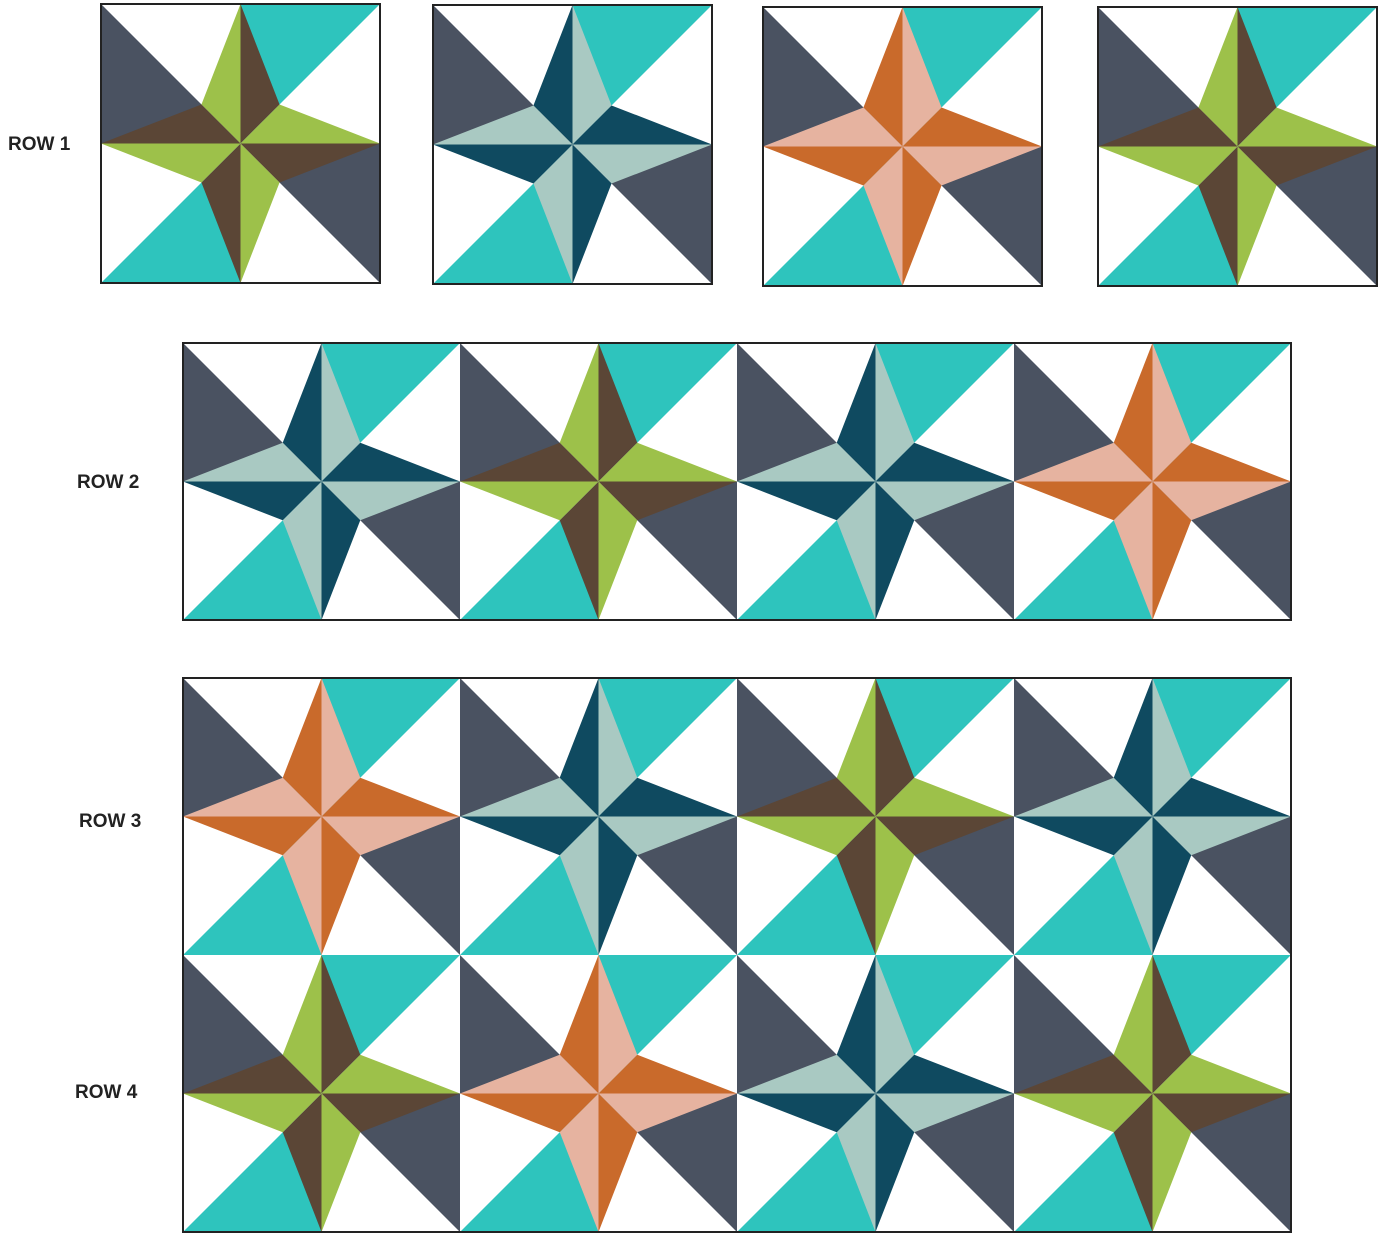 The width and height of the screenshot is (1379, 1234). Describe the element at coordinates (110, 821) in the screenshot. I see `row-label: ROW 3` at that location.